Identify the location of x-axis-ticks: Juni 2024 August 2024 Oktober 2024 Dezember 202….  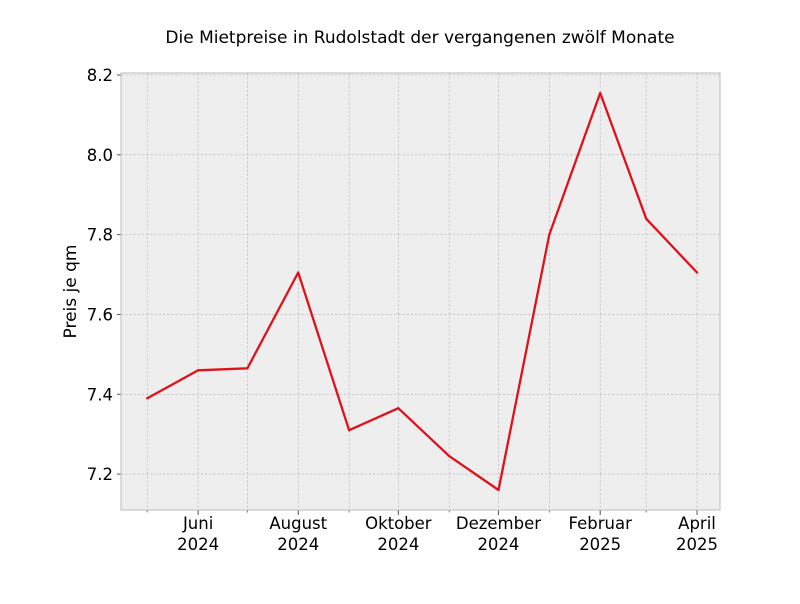
(447, 532).